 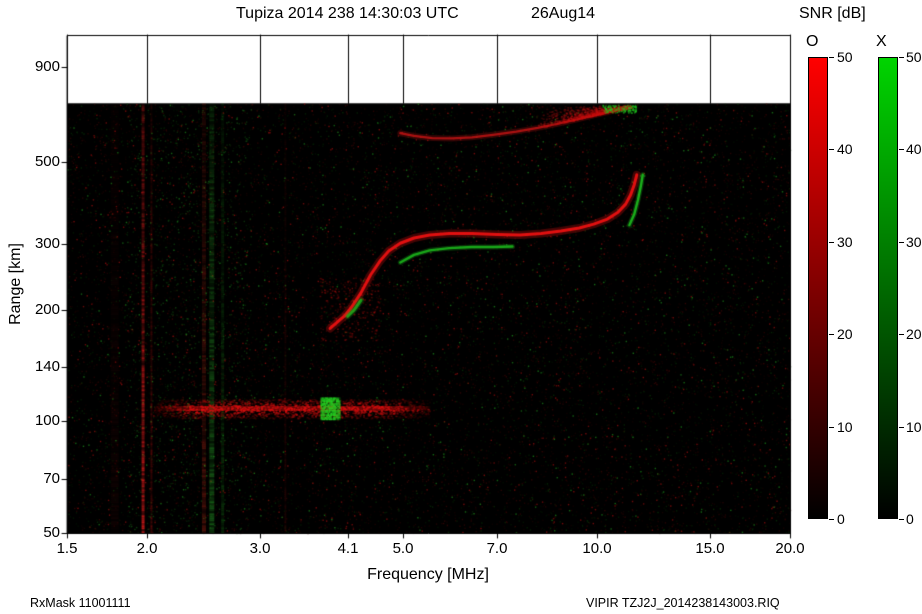 I want to click on y-tick-label: 100, so click(x=47, y=420).